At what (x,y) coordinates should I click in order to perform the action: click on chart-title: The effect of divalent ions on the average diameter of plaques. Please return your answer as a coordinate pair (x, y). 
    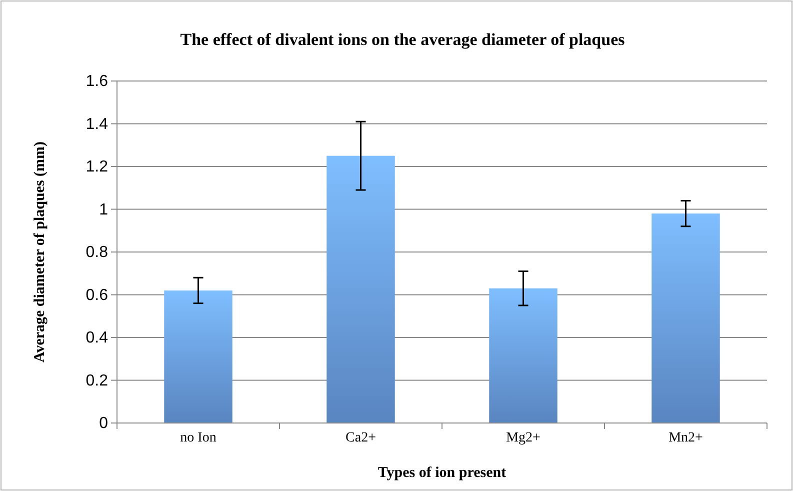
    Looking at the image, I should click on (403, 39).